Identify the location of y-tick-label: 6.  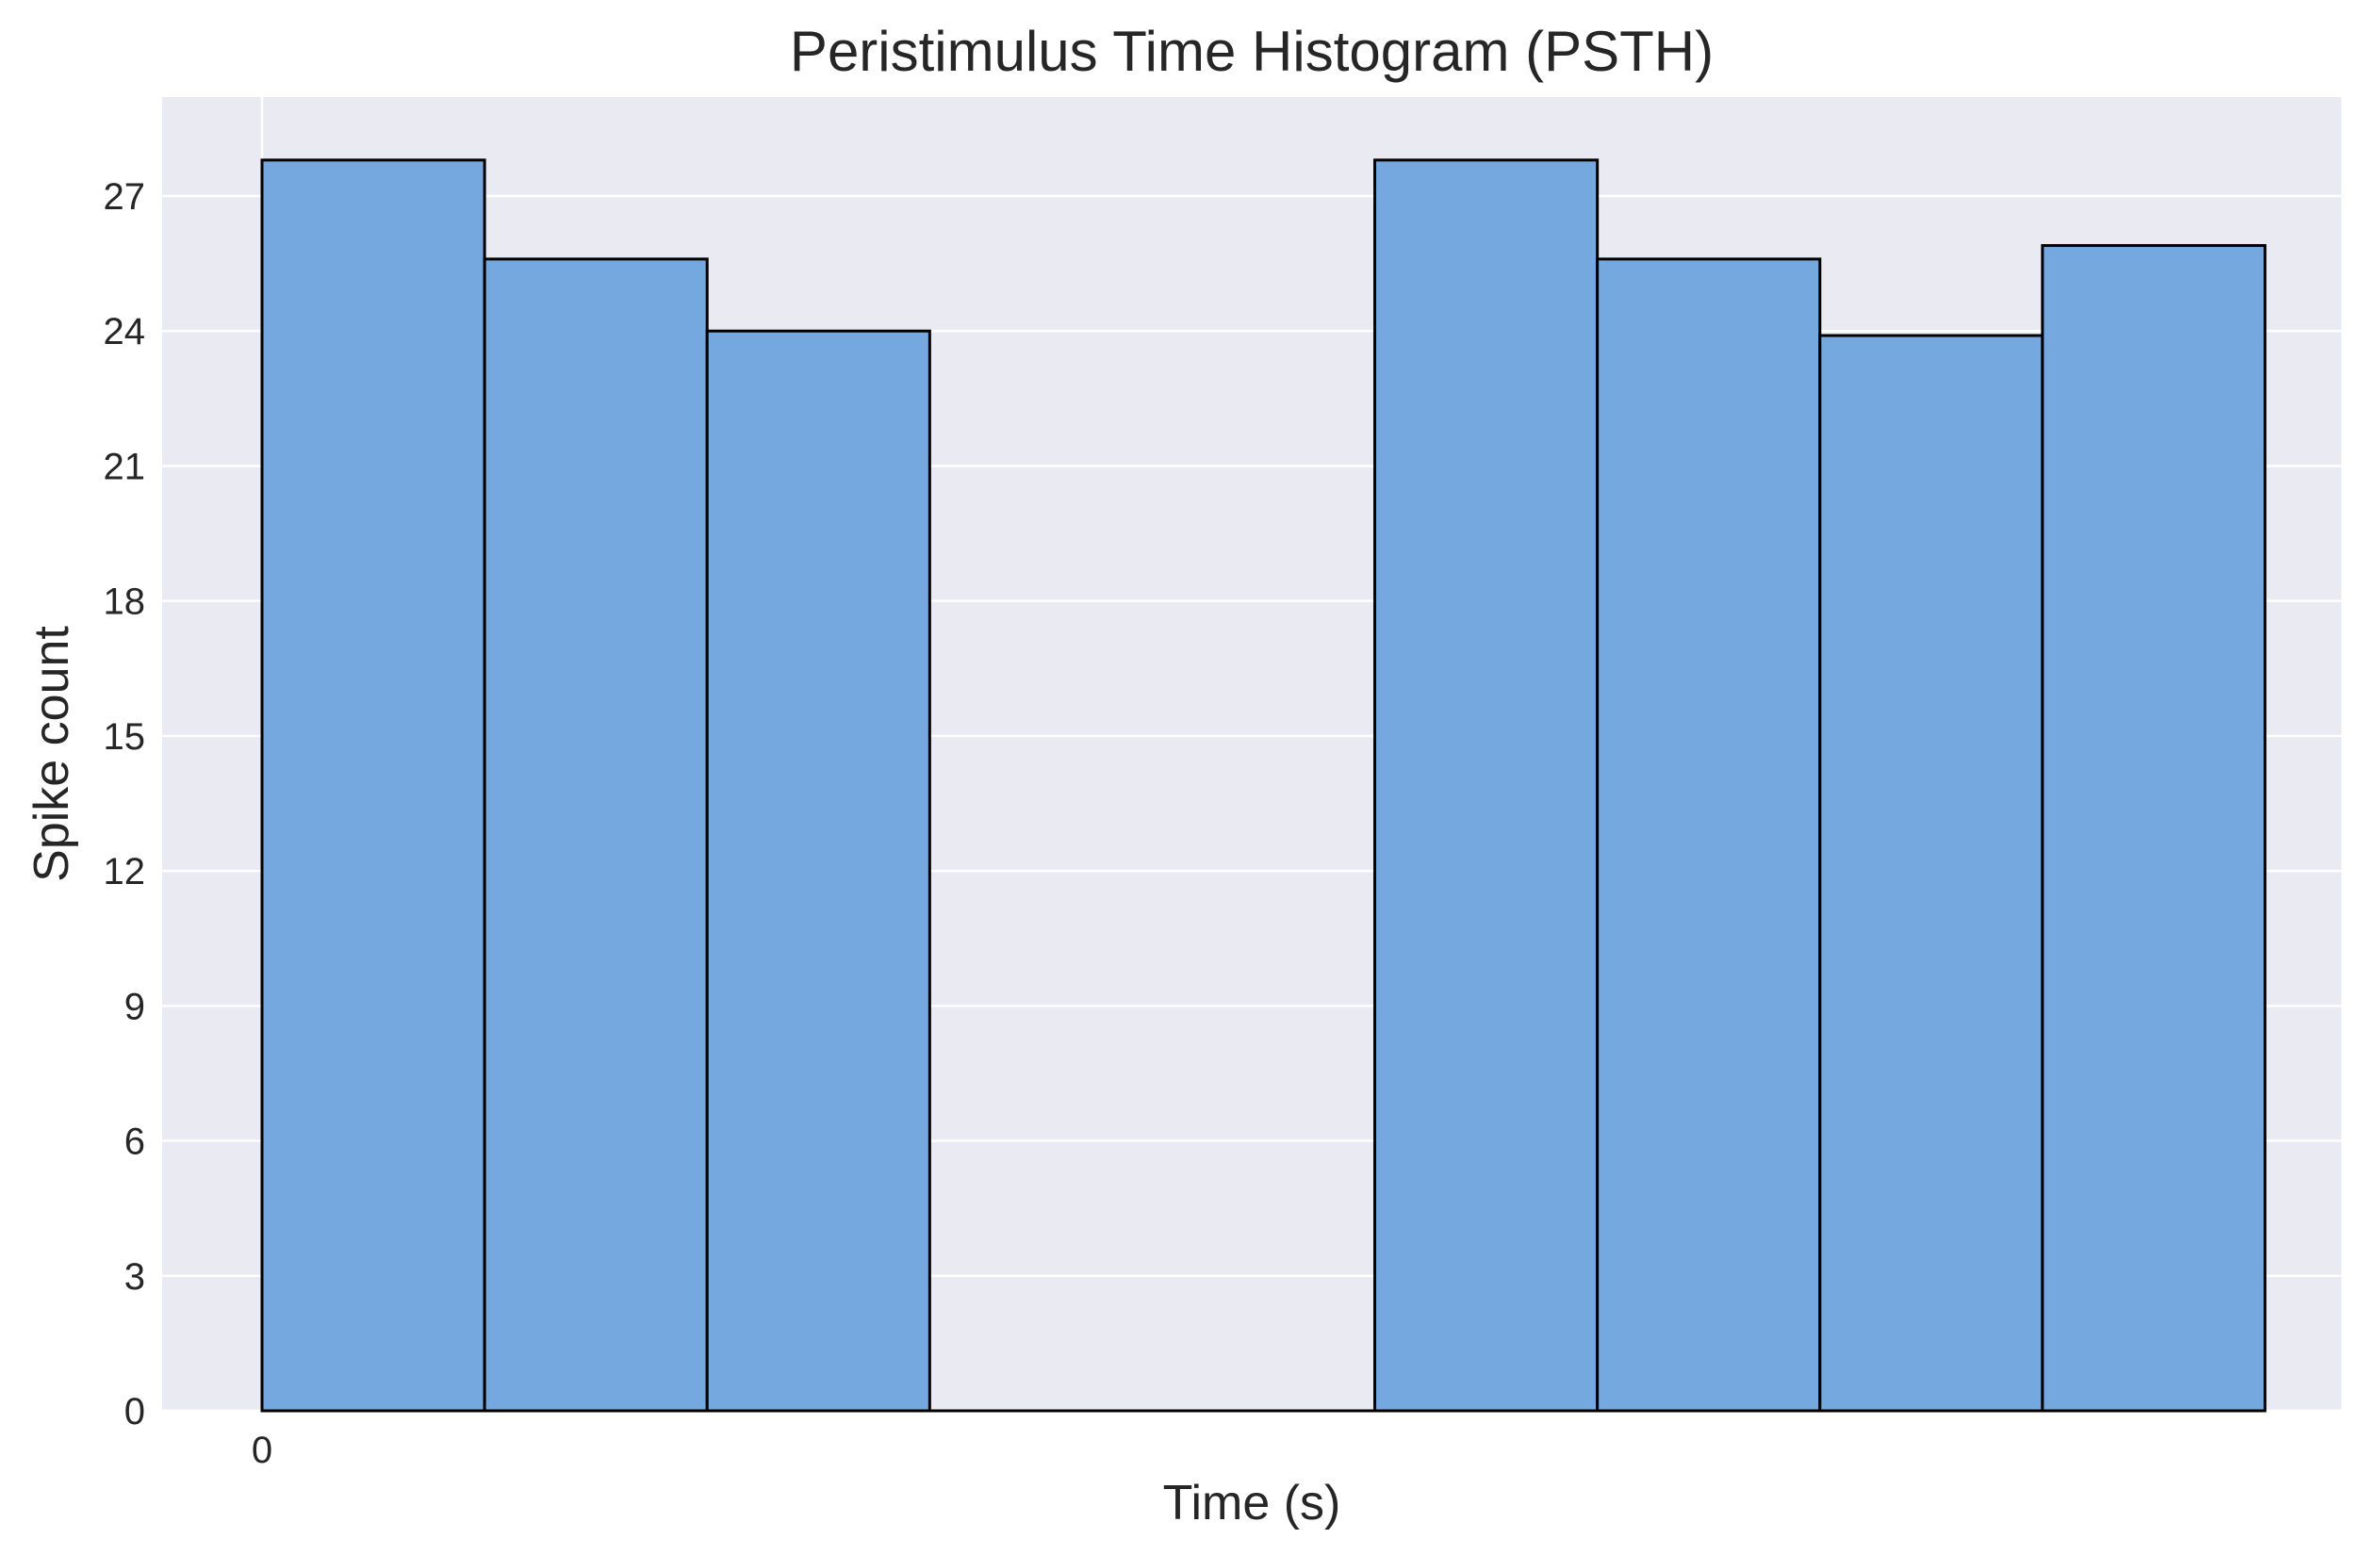
(134, 1142).